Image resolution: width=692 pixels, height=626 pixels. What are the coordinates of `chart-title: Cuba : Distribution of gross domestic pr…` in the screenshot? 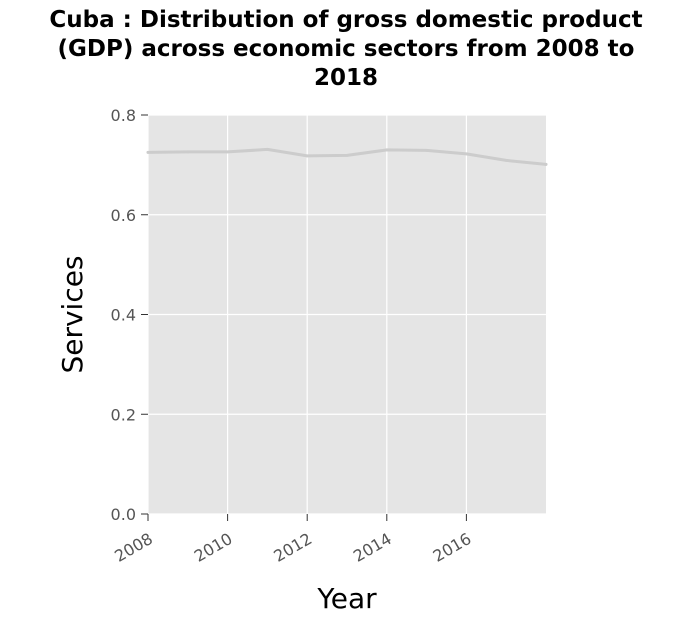 It's located at (346, 49).